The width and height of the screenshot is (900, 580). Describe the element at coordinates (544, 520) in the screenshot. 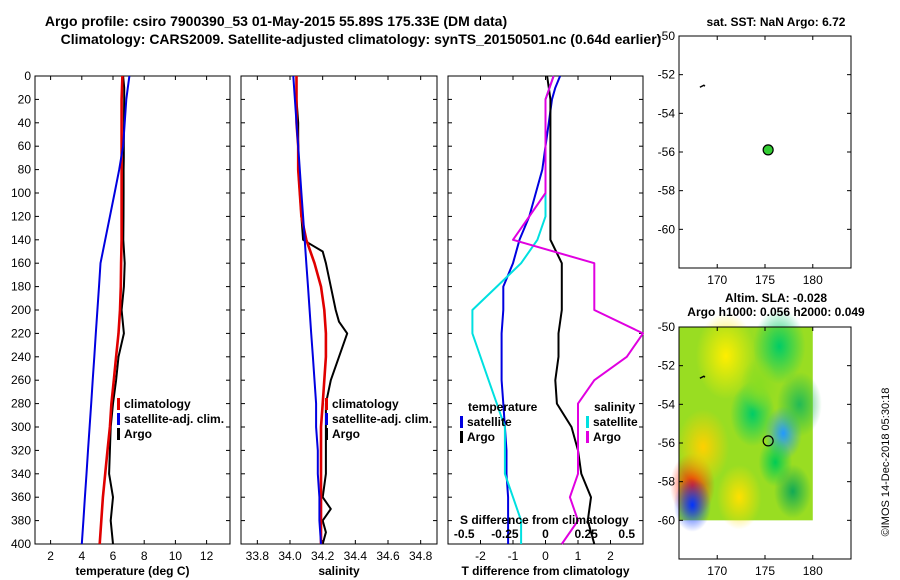

I see `s-difference-axis-label: S difference from climatology` at that location.